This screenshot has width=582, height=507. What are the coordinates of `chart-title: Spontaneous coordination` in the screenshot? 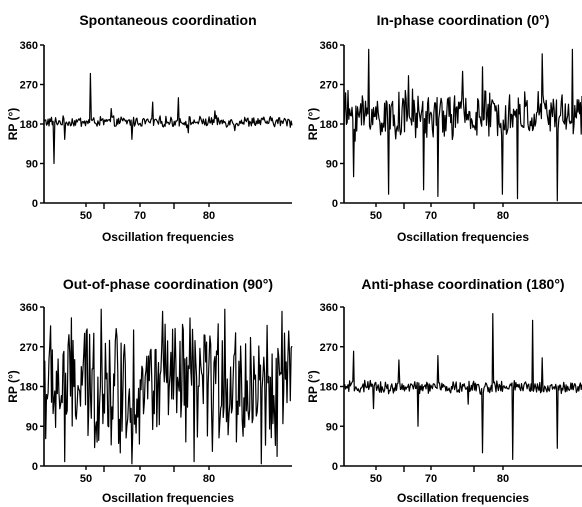 It's located at (167, 20).